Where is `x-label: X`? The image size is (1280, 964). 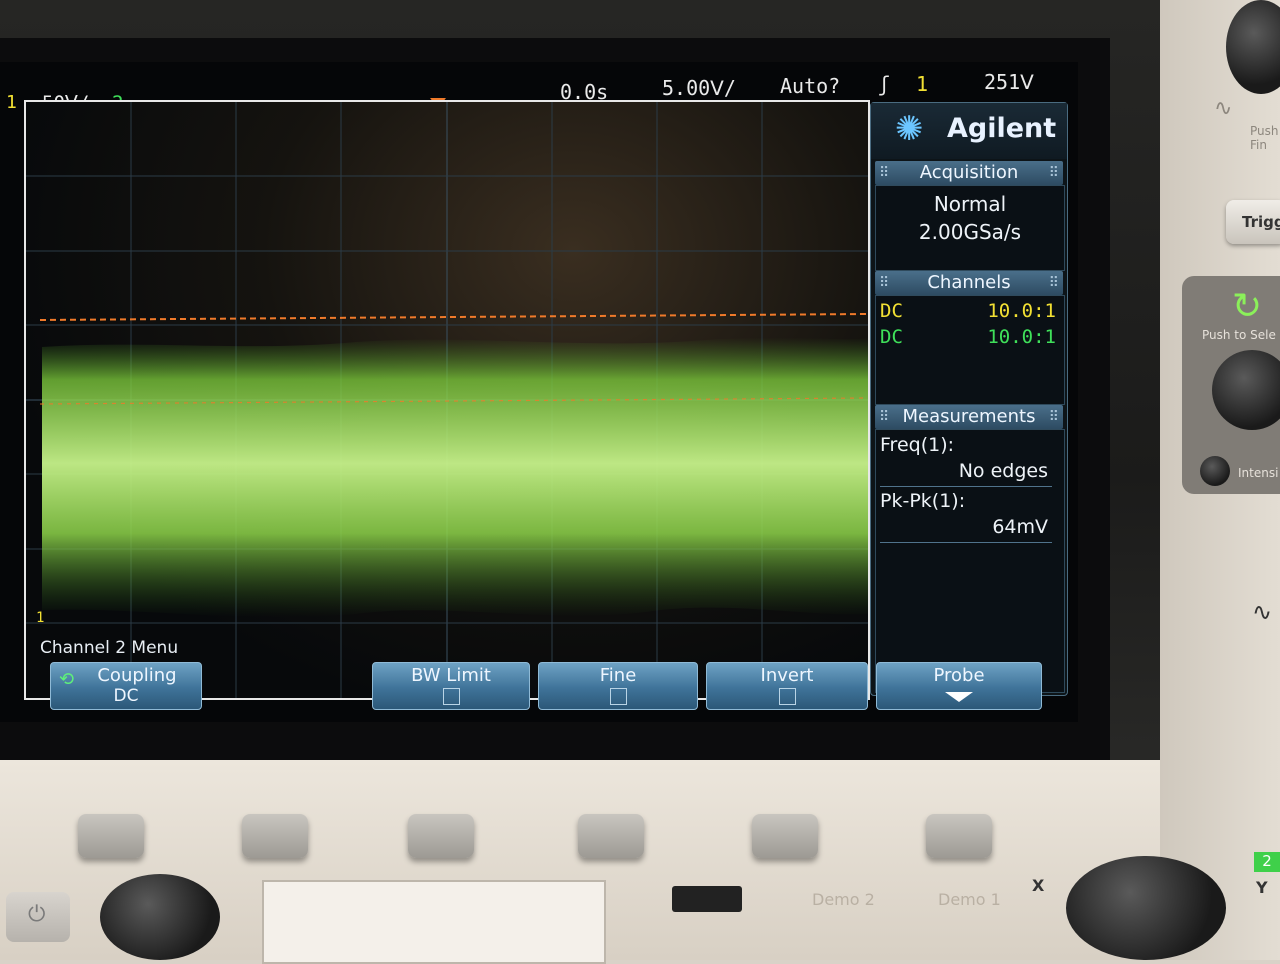 x-label: X is located at coordinates (1038, 885).